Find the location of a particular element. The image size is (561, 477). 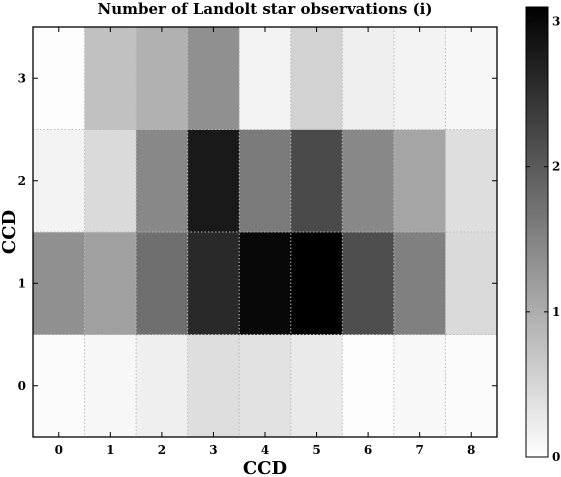

colorbar-tick-label: 2 is located at coordinates (556, 167).